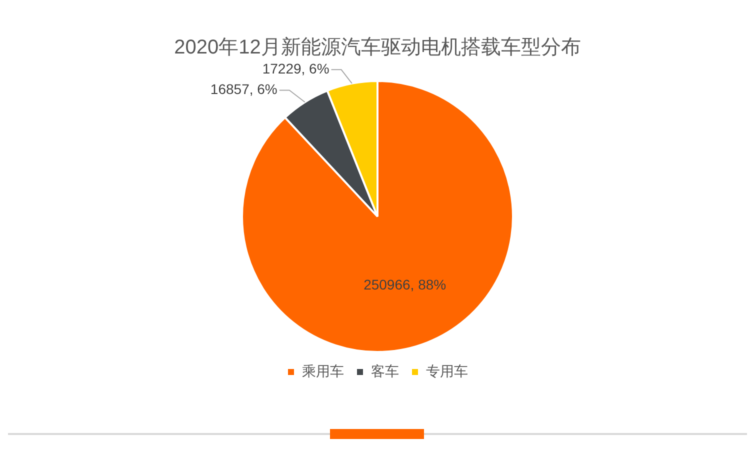 Image resolution: width=755 pixels, height=463 pixels. Describe the element at coordinates (447, 370) in the screenshot. I see `legend-label: 专用车` at that location.